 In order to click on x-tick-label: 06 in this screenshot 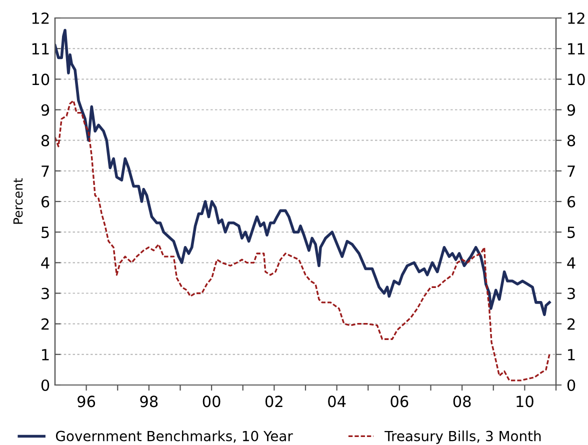, I will do `click(399, 402)`.